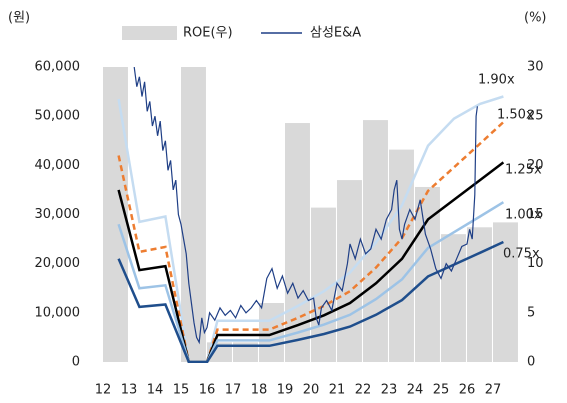 The height and width of the screenshot is (403, 567). What do you see at coordinates (285, 390) in the screenshot?
I see `x-tick-label: 19` at bounding box center [285, 390].